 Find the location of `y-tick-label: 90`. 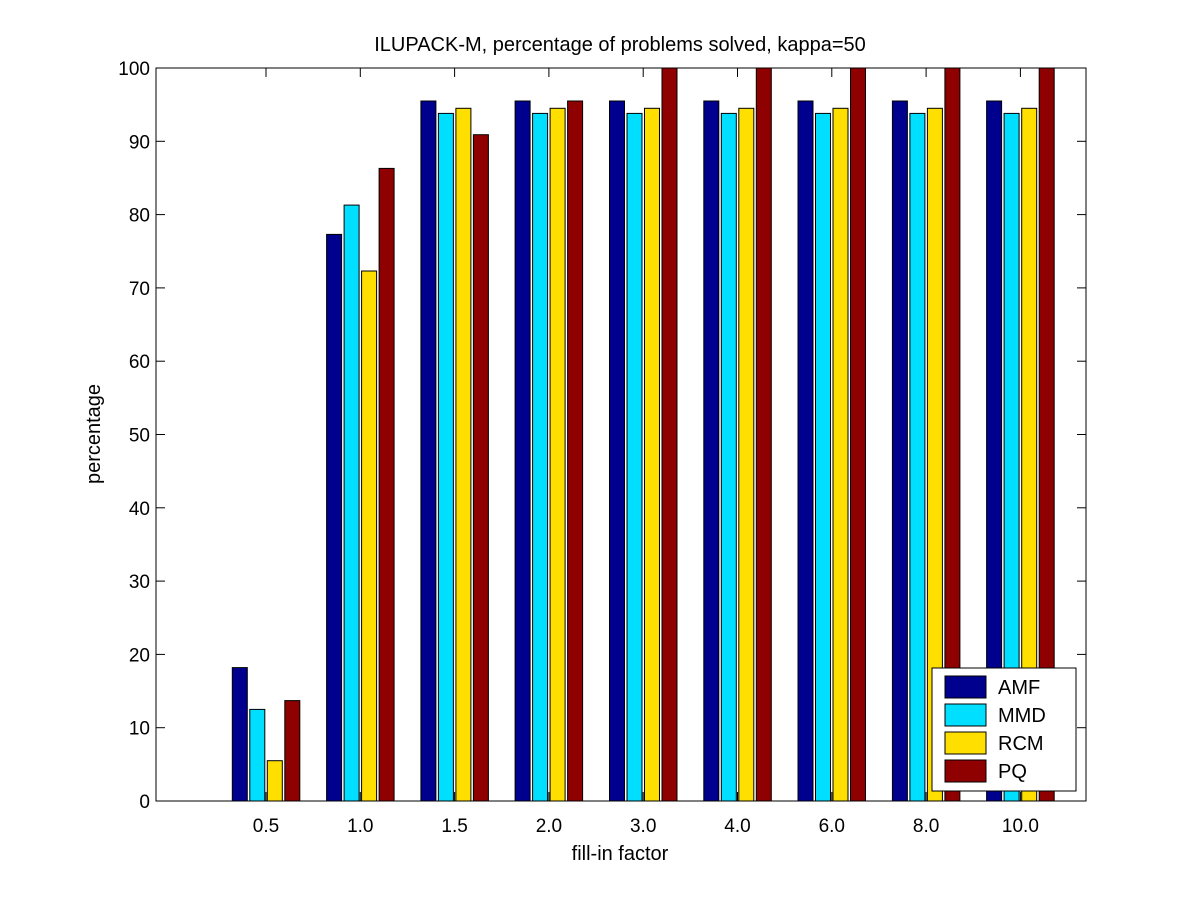

y-tick-label: 90 is located at coordinates (139, 142).